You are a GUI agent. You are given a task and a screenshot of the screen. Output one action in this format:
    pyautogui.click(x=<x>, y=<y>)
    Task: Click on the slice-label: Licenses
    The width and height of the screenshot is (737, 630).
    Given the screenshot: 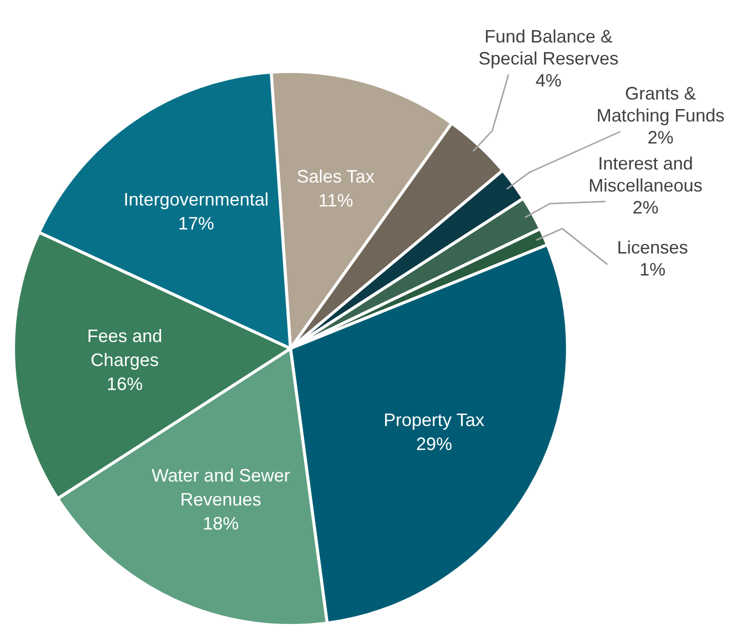 What is the action you would take?
    pyautogui.click(x=652, y=248)
    